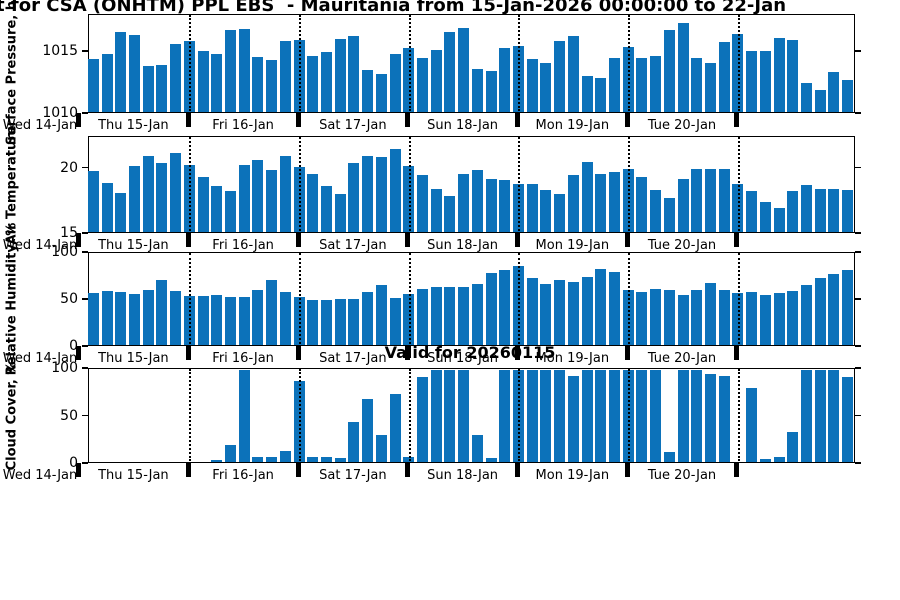  Describe the element at coordinates (69, 233) in the screenshot. I see `y-tick-label: 15` at that location.